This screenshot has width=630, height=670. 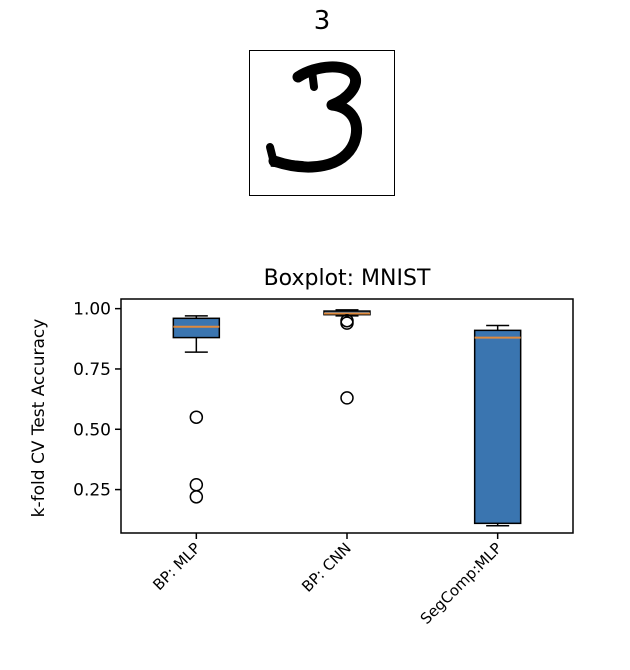 I want to click on chart-title: Boxplot: MNIST, so click(x=347, y=278).